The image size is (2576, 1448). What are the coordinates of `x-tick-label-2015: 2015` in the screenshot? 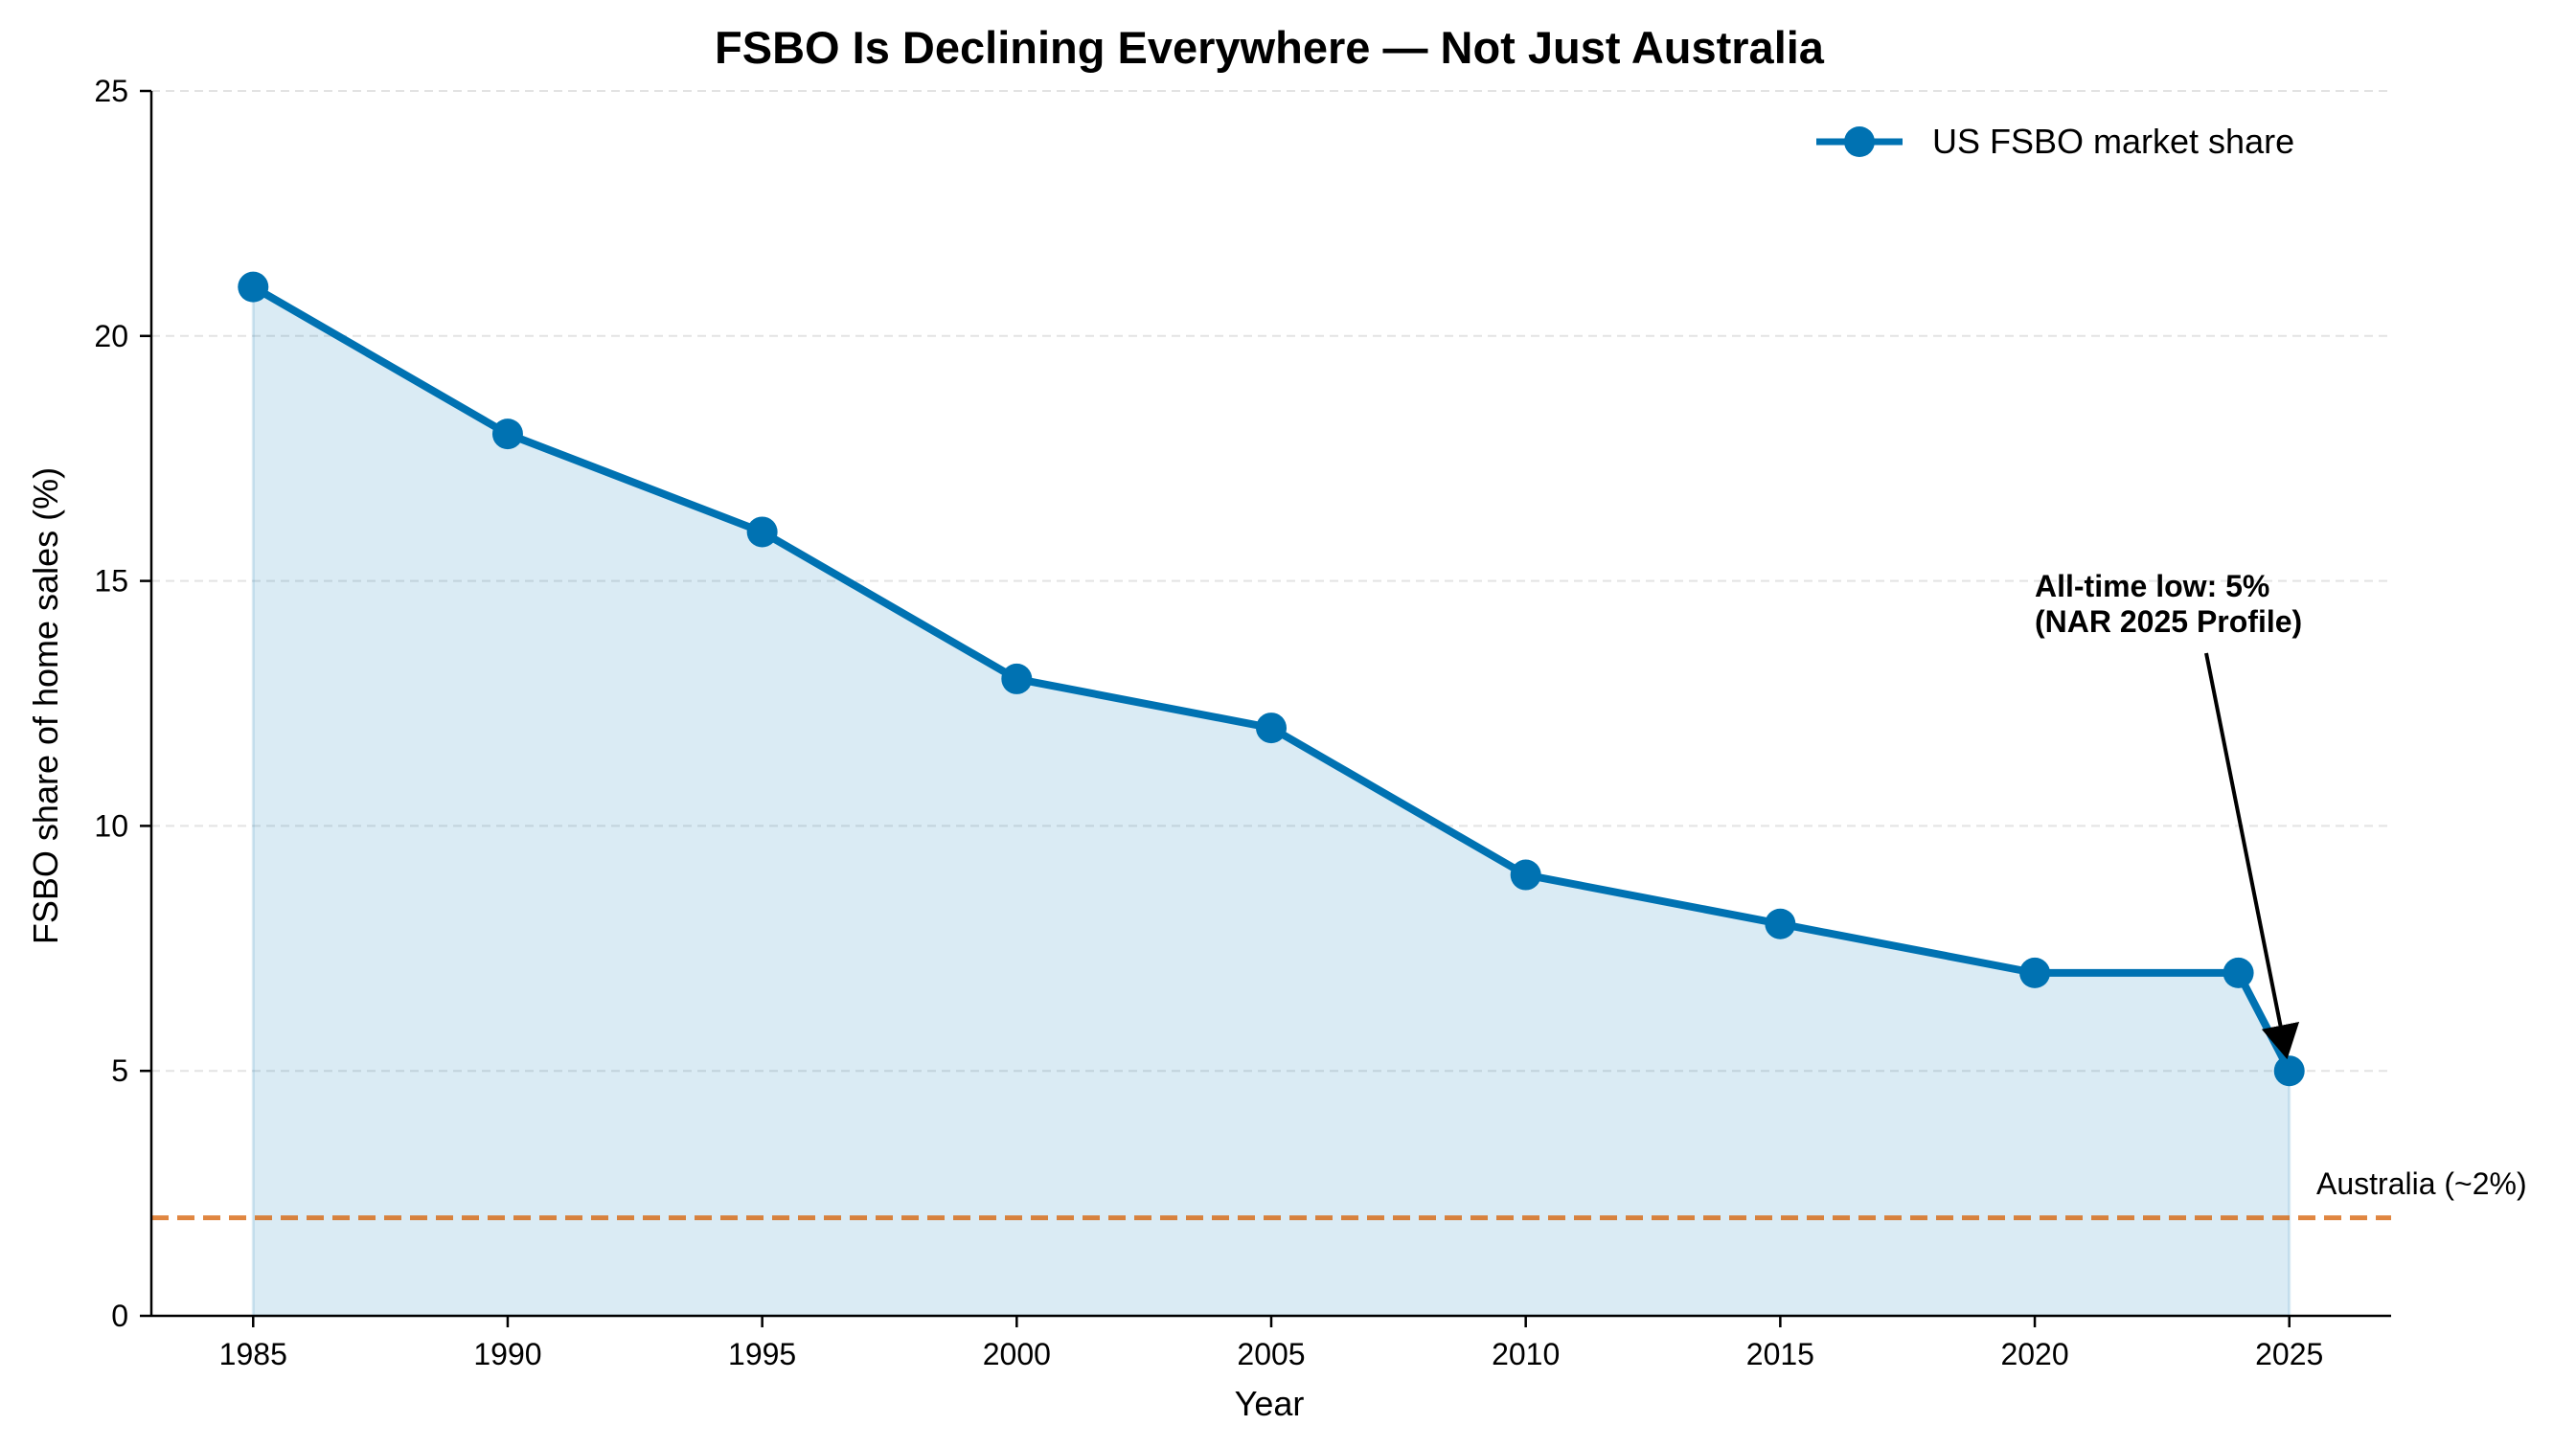 It's located at (1780, 1354).